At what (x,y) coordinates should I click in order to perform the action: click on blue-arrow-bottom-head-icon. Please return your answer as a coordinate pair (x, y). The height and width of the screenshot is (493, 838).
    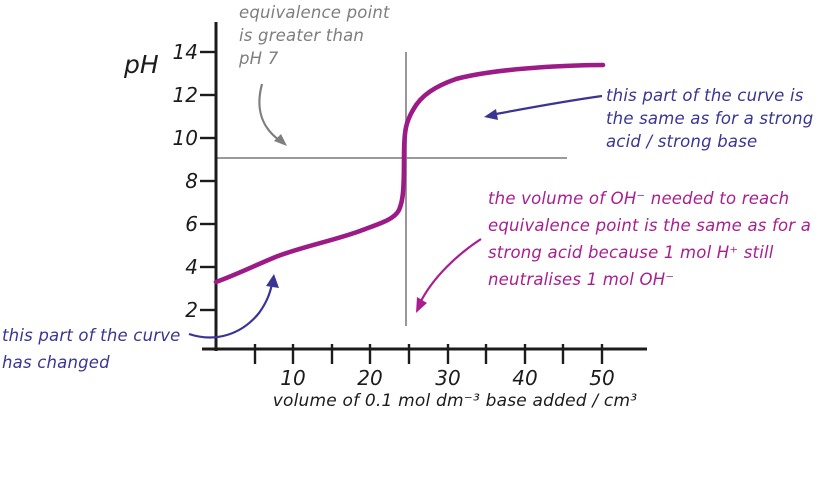
    Looking at the image, I should click on (272, 281).